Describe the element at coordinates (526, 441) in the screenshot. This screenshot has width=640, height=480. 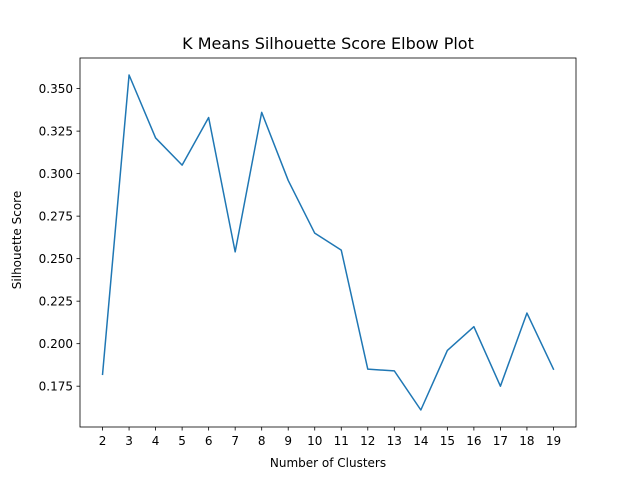
I see `x-tick-label: 18` at that location.